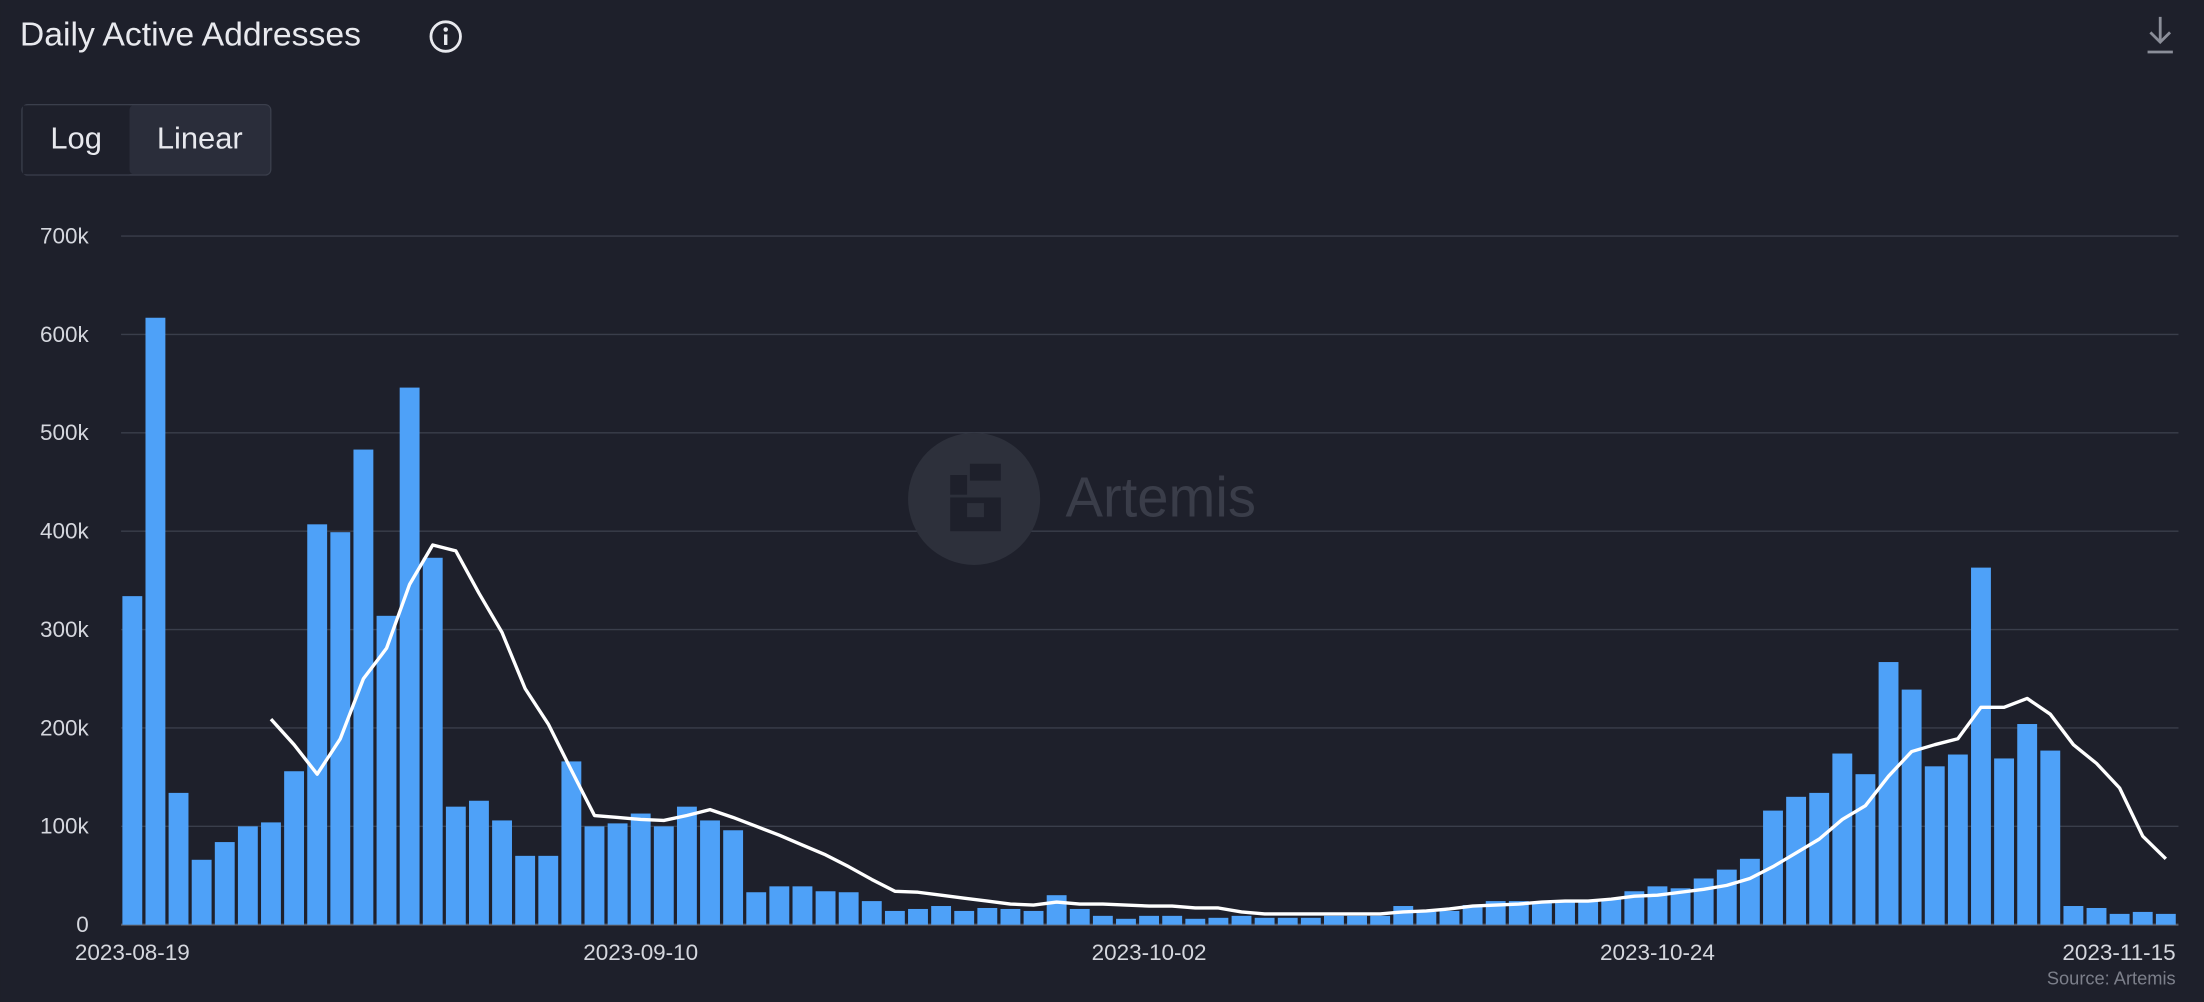  I want to click on x-tick-label: 2023-11-15, so click(2118, 952).